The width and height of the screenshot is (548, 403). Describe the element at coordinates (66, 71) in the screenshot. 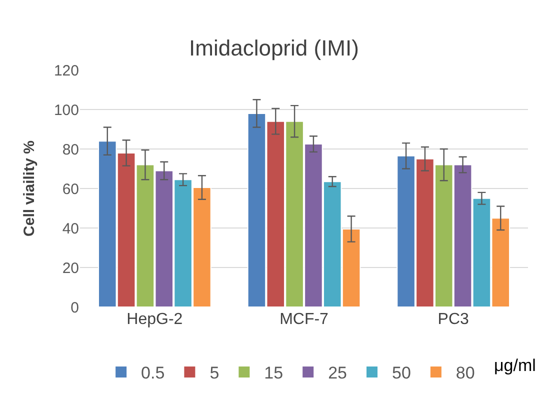

I see `y-tick-label: 120` at that location.